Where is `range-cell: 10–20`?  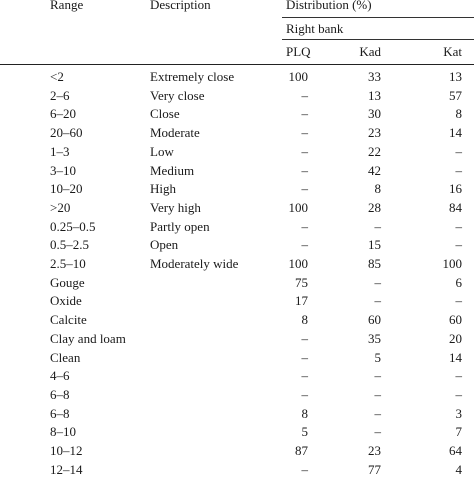 range-cell: 10–20 is located at coordinates (66, 189).